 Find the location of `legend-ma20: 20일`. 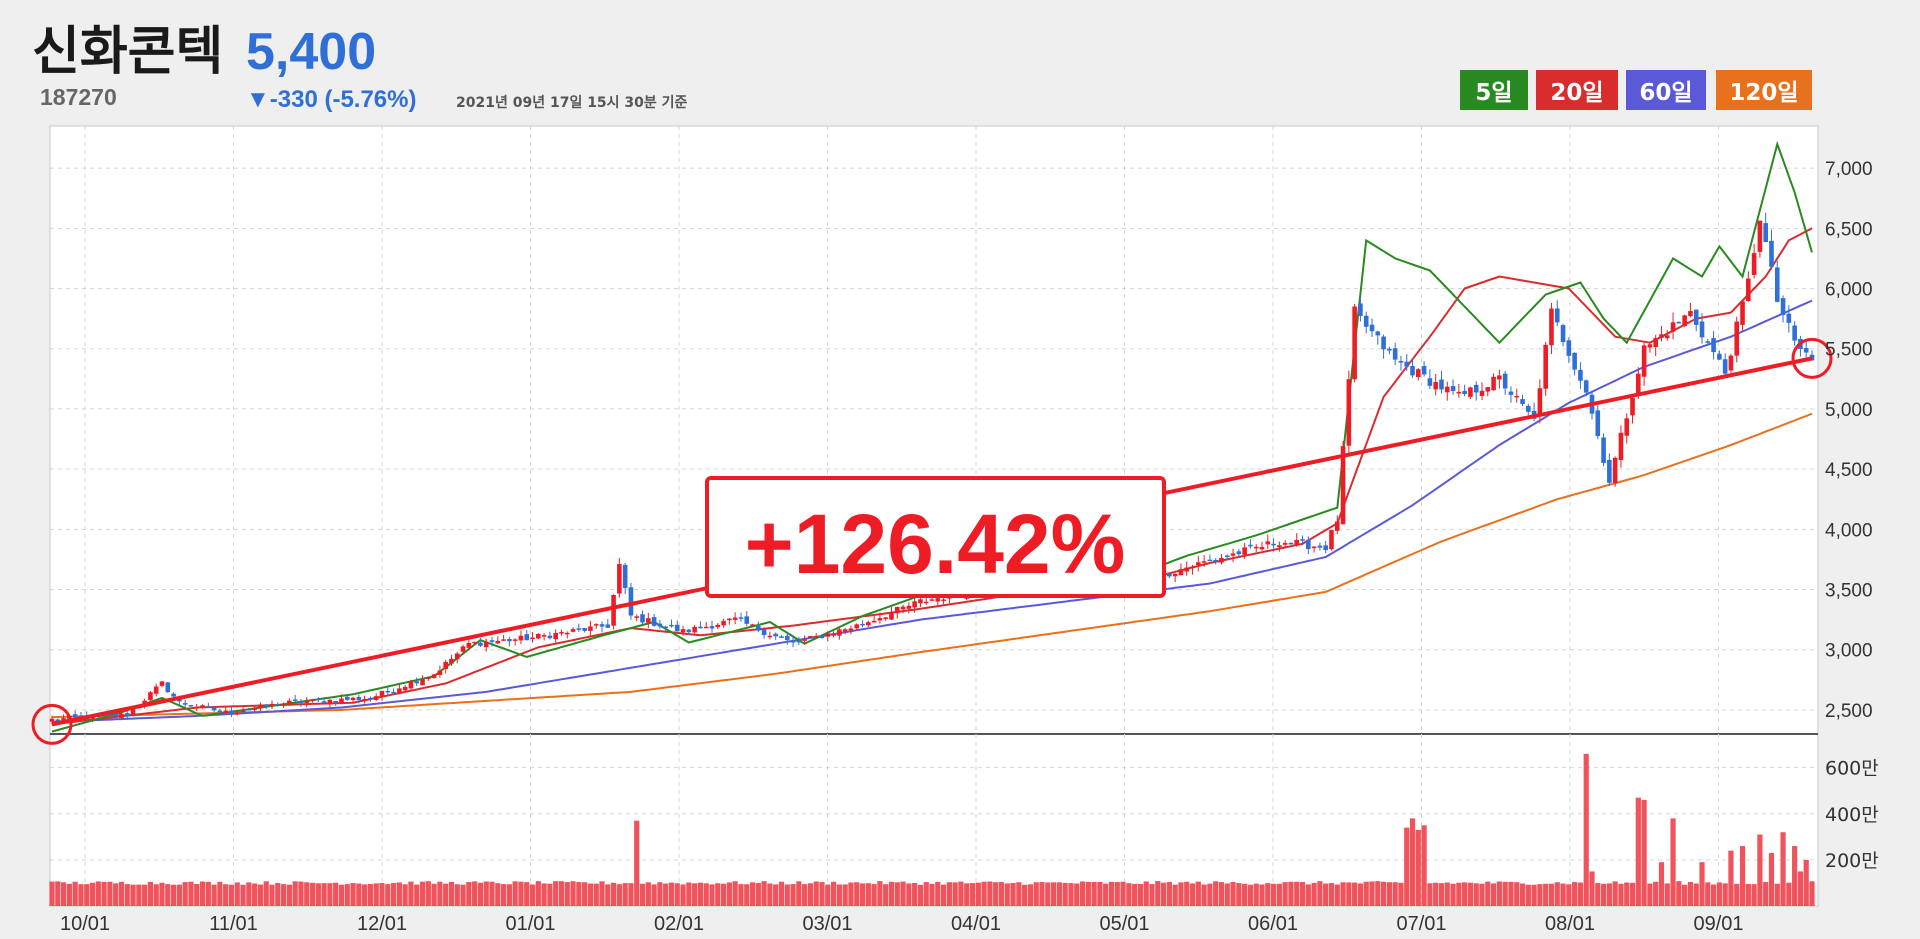

legend-ma20: 20일 is located at coordinates (1577, 90).